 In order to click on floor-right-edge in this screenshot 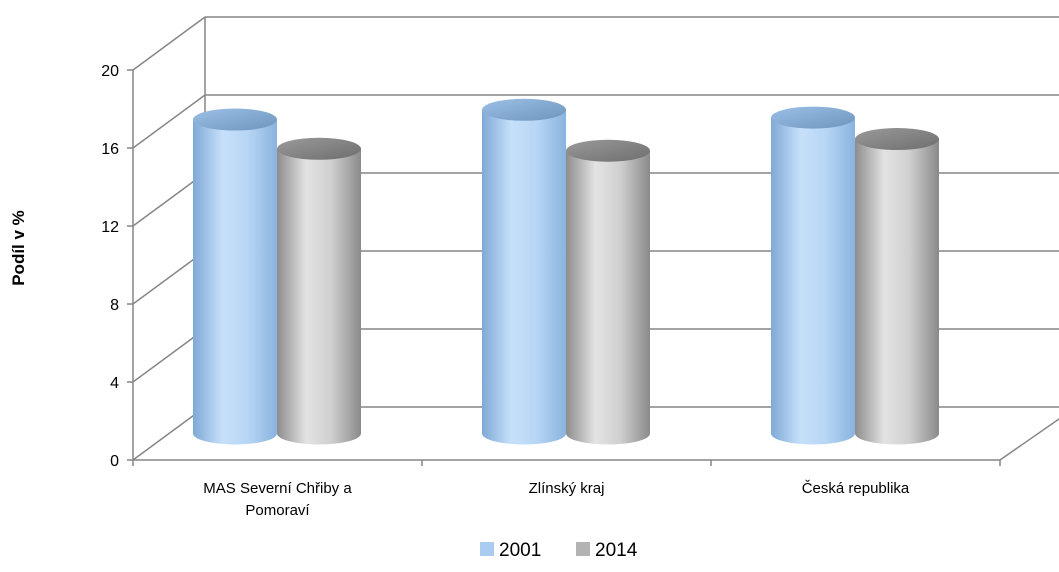, I will do `click(1029, 439)`.